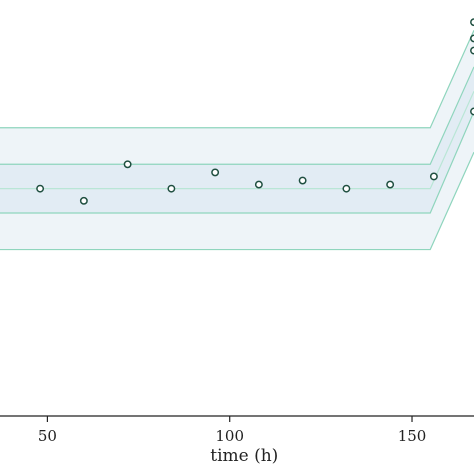 This screenshot has width=474, height=474. Describe the element at coordinates (244, 456) in the screenshot. I see `x-axis-label: time (h)` at that location.